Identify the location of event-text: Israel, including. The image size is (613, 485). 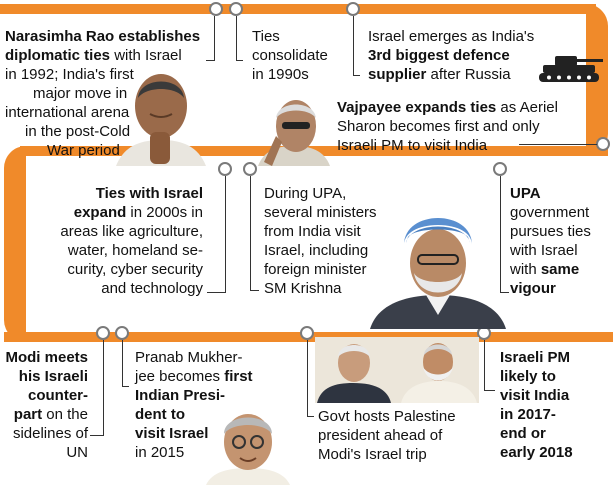
(316, 250).